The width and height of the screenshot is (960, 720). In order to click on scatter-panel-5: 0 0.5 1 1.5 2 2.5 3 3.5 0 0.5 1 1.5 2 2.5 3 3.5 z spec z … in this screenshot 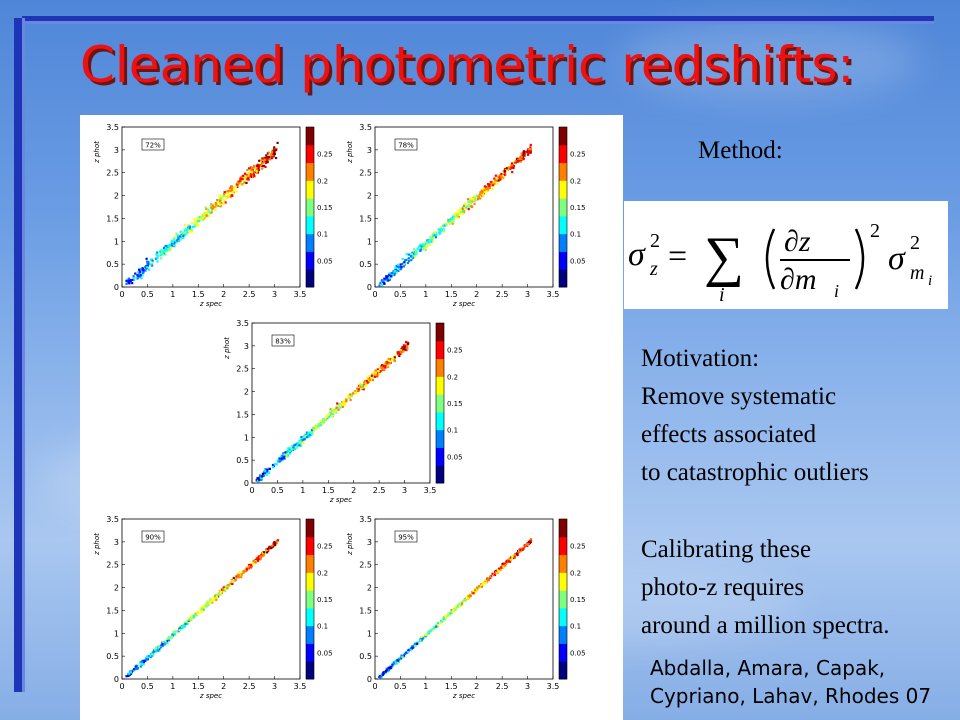, I will do `click(466, 607)`.